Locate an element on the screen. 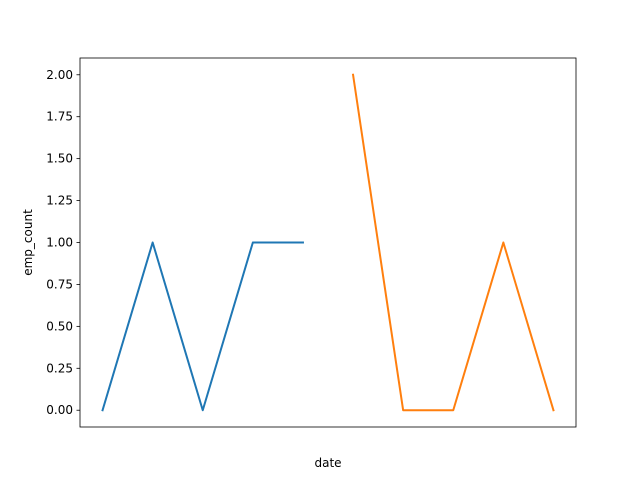 This screenshot has height=480, width=640. y-tick-label: 1.50 is located at coordinates (59, 159).